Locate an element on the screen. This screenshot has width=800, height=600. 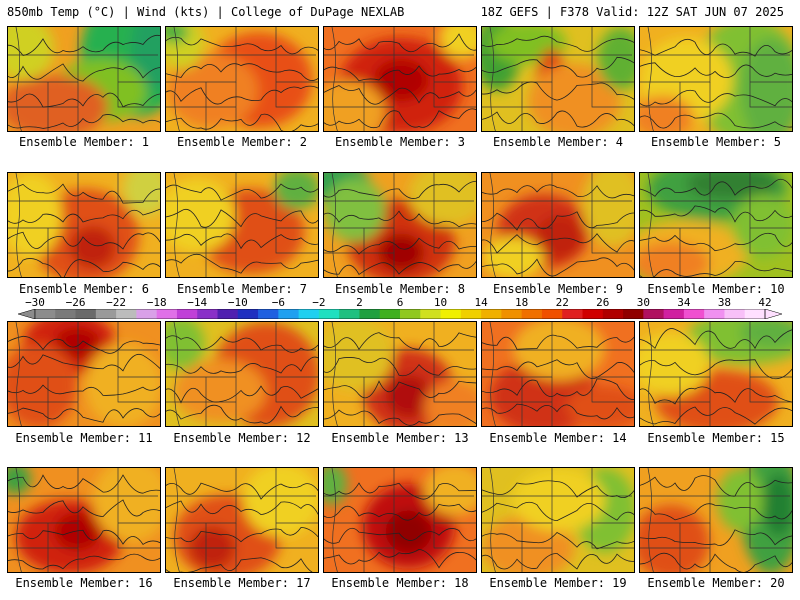
ensemble-member-label: Ensemble Member: 15 is located at coordinates (716, 438).